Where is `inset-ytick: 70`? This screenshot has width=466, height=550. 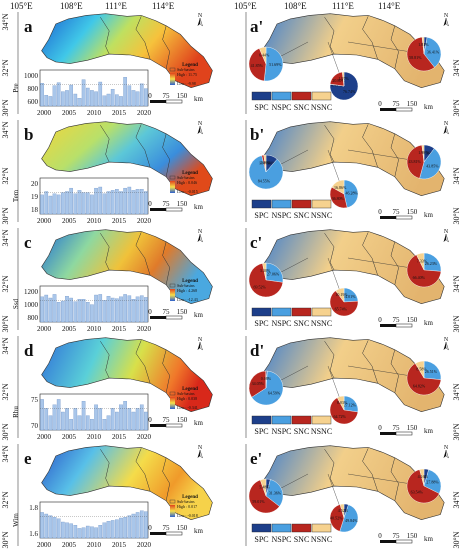 inset-ytick: 70 is located at coordinates (35, 426).